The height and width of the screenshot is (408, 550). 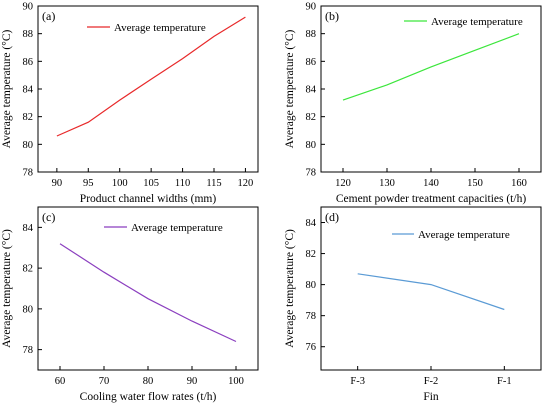 I want to click on x-tick-label: F-2, so click(x=431, y=381).